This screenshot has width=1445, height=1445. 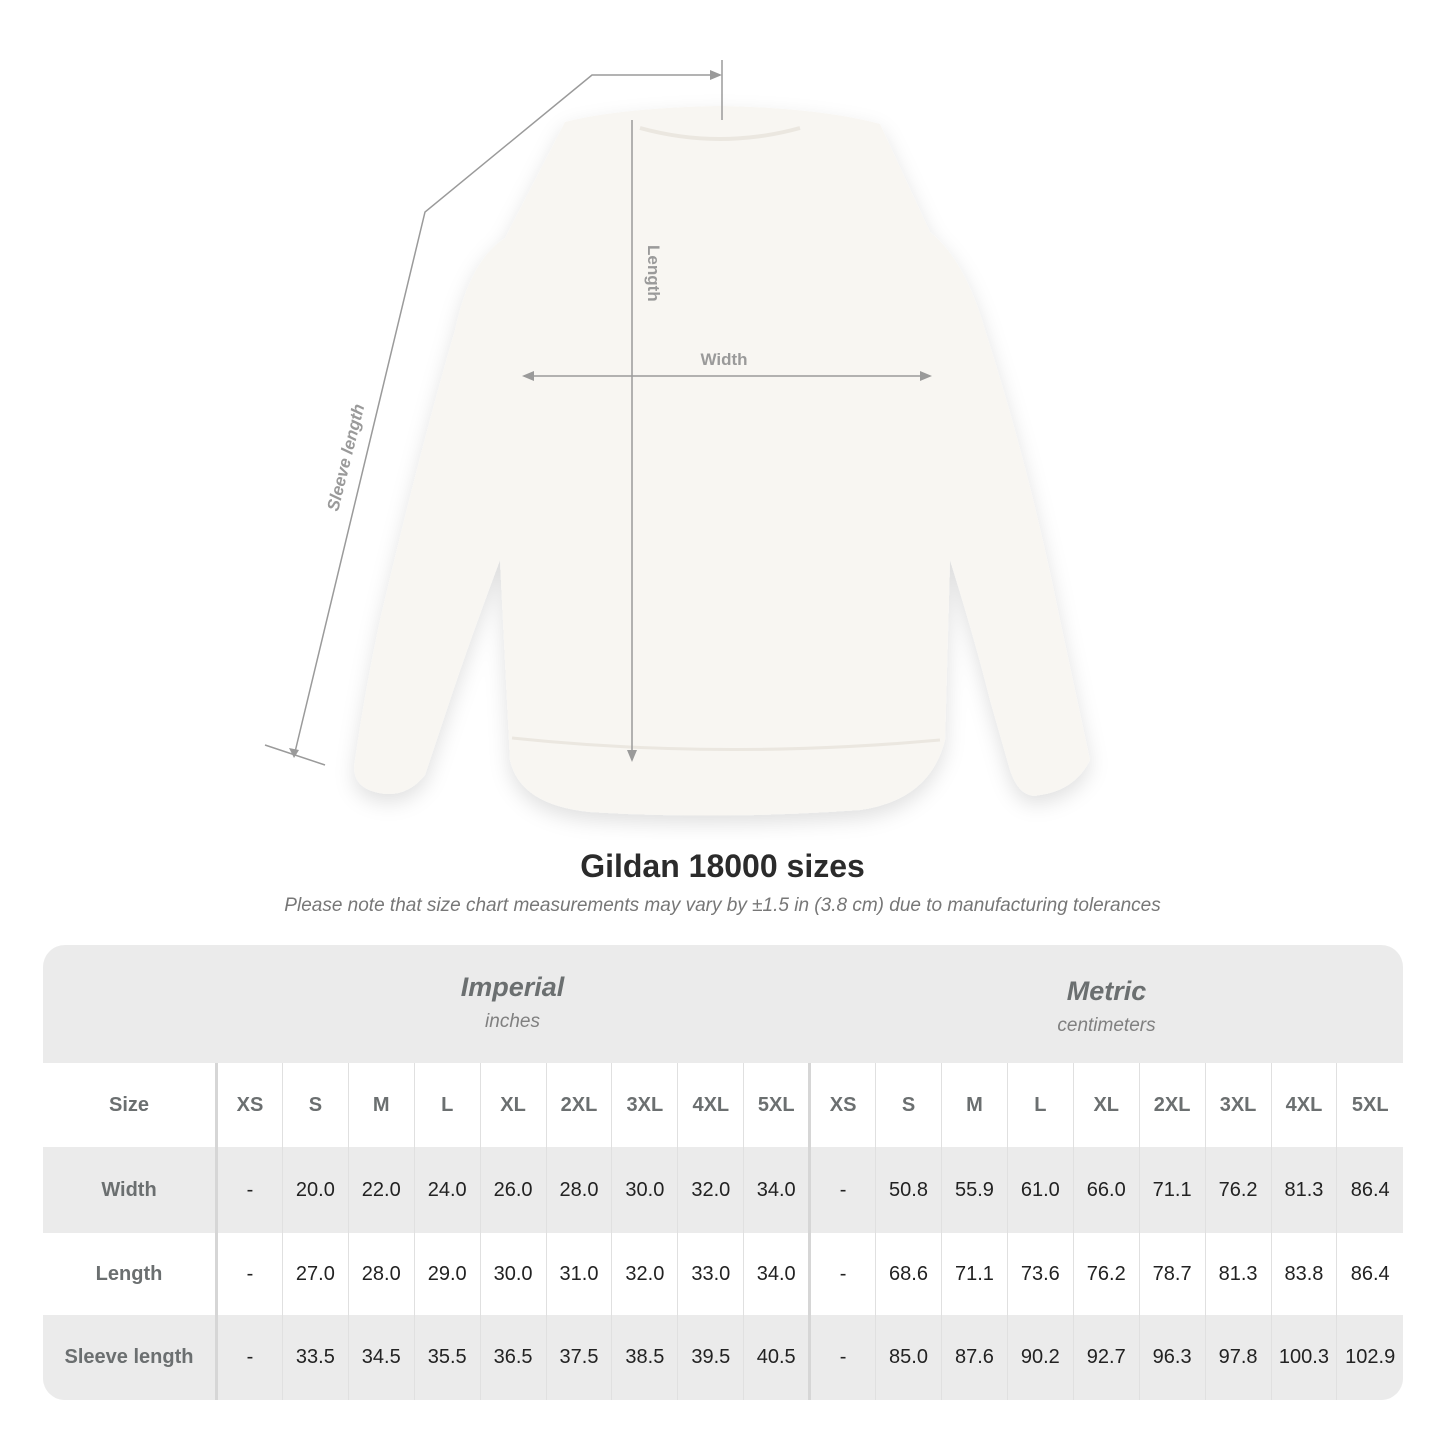 I want to click on size-header-imperial-m: M, so click(x=381, y=1105).